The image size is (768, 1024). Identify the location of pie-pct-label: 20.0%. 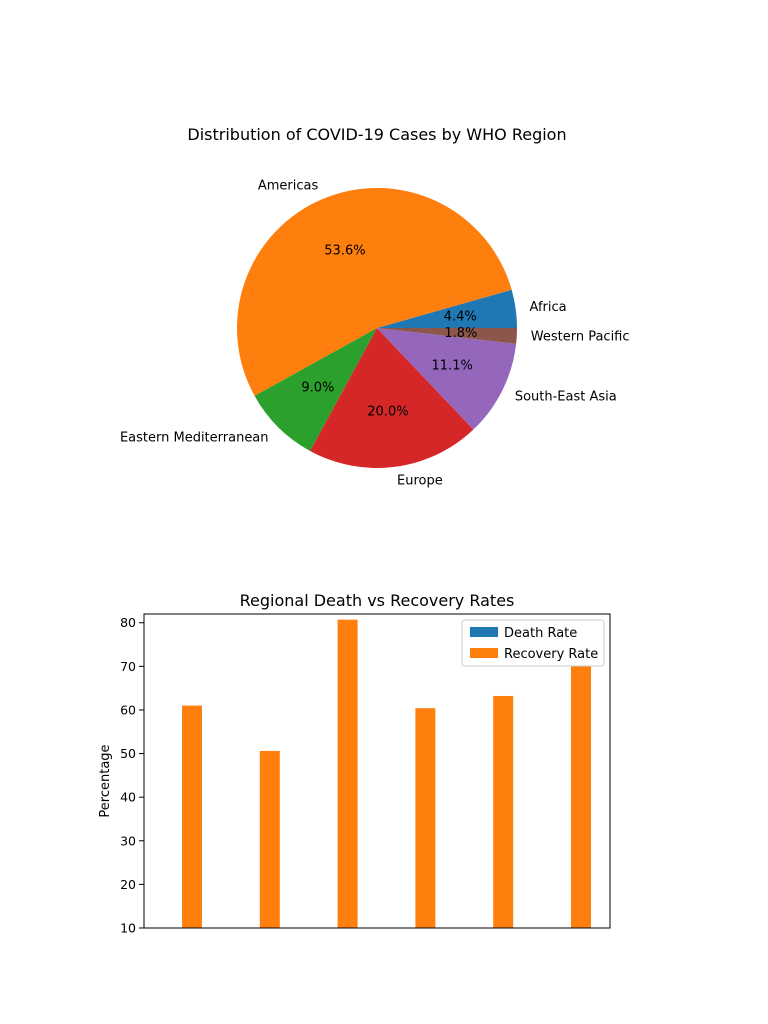
(387, 411).